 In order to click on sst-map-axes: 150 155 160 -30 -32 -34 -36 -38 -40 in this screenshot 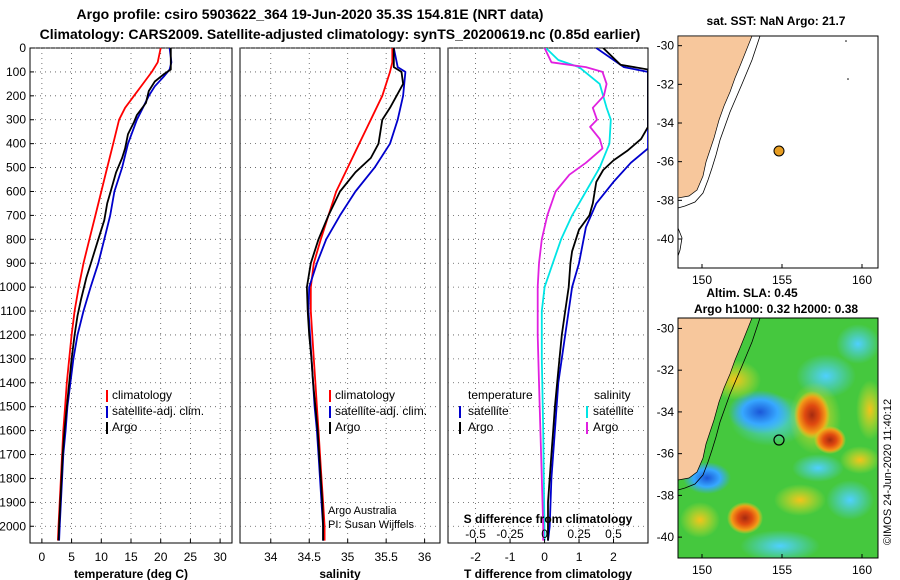, I will do `click(765, 163)`.